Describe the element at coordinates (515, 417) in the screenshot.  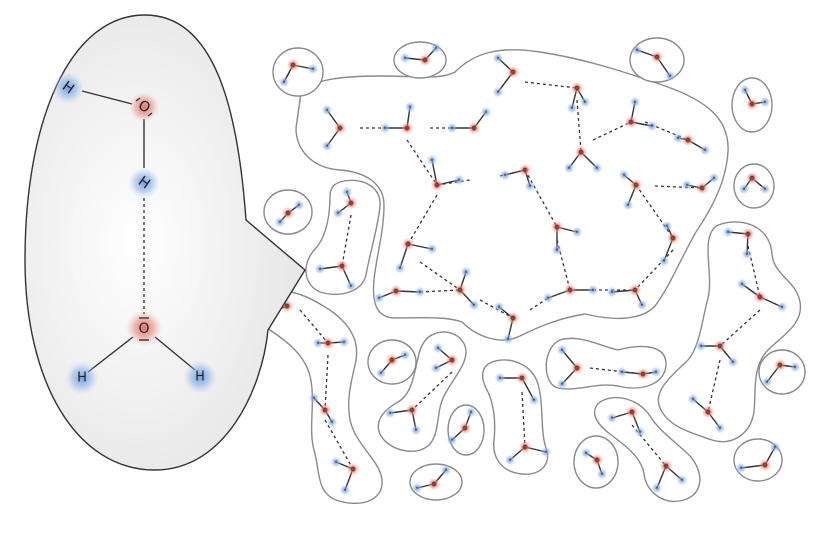
I see `cluster-bottom-chain-b` at that location.